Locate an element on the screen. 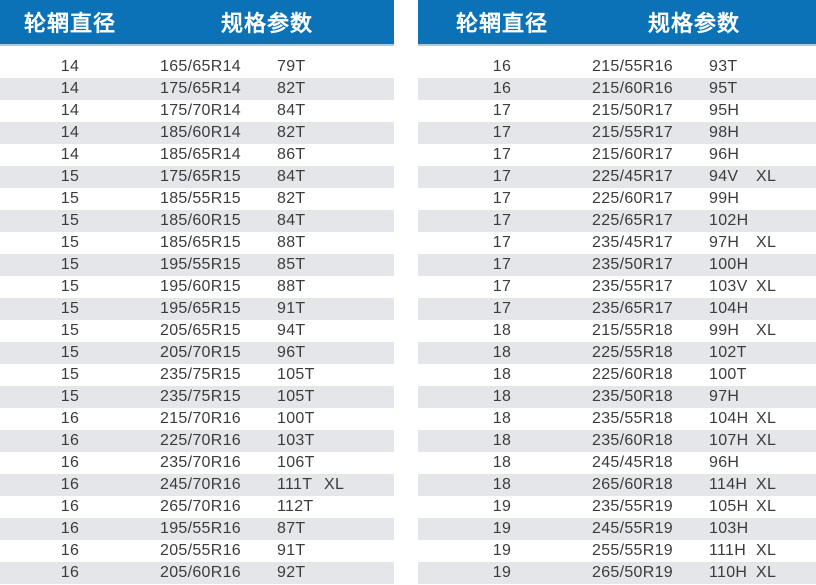 The height and width of the screenshot is (585, 816). tire-size-cell: 205/55R16 is located at coordinates (200, 550).